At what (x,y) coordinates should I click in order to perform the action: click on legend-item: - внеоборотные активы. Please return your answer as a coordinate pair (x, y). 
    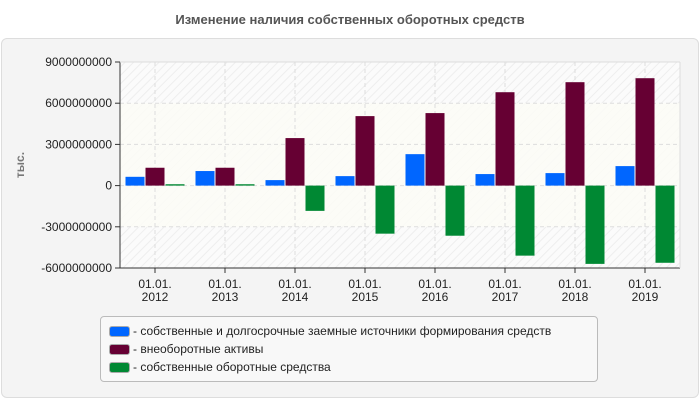
    Looking at the image, I should click on (349, 349).